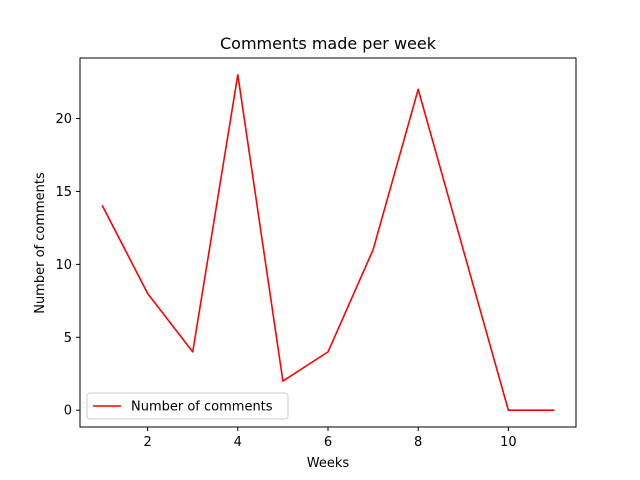 The width and height of the screenshot is (640, 480). What do you see at coordinates (68, 411) in the screenshot?
I see `y-tick-label: 0` at bounding box center [68, 411].